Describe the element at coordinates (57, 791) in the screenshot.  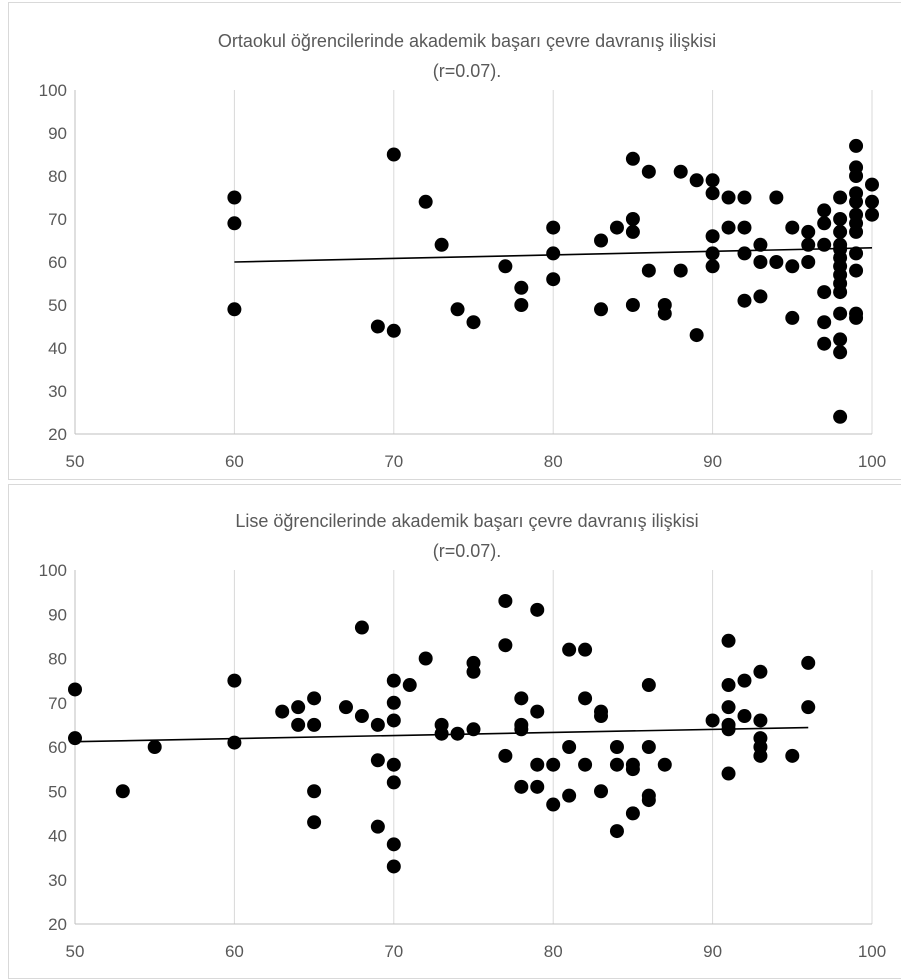
I see `y-tick-label: 50` at that location.